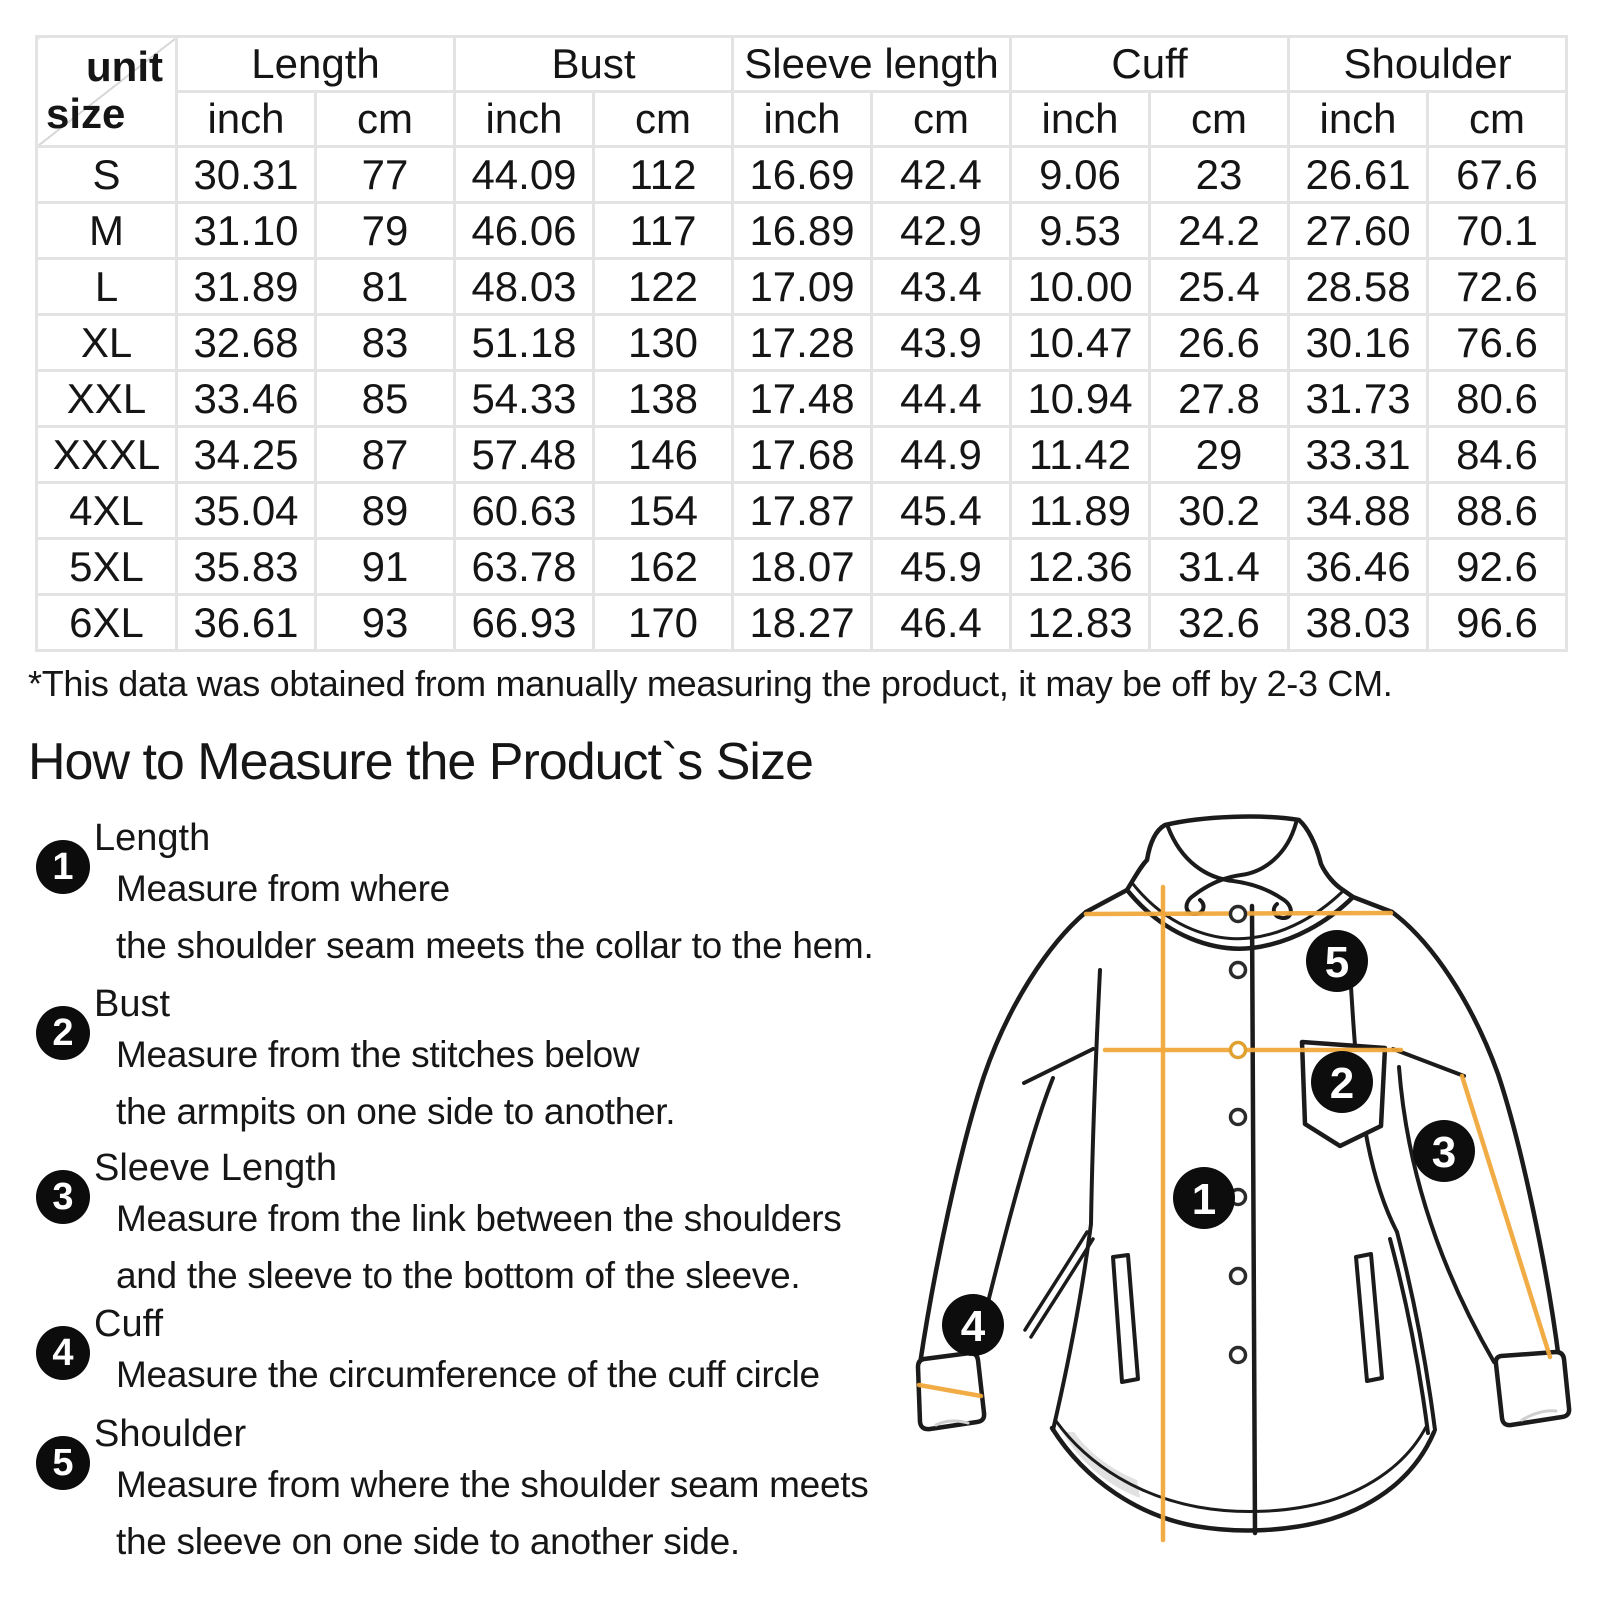  I want to click on hood-outline, so click(1240, 857).